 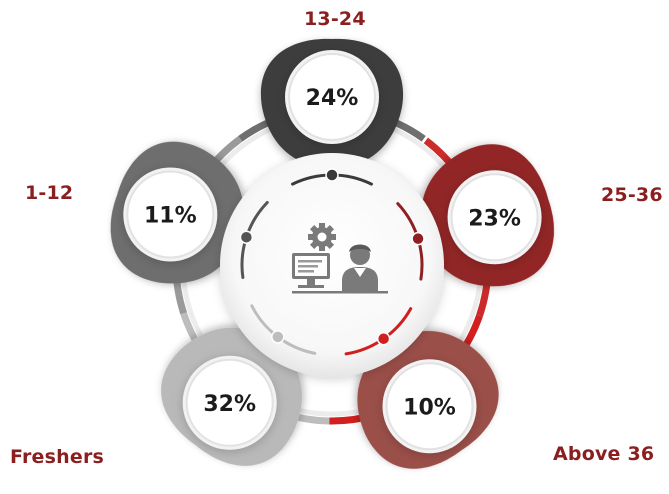 I want to click on segment-petal-group: 10%, so click(x=428, y=399).